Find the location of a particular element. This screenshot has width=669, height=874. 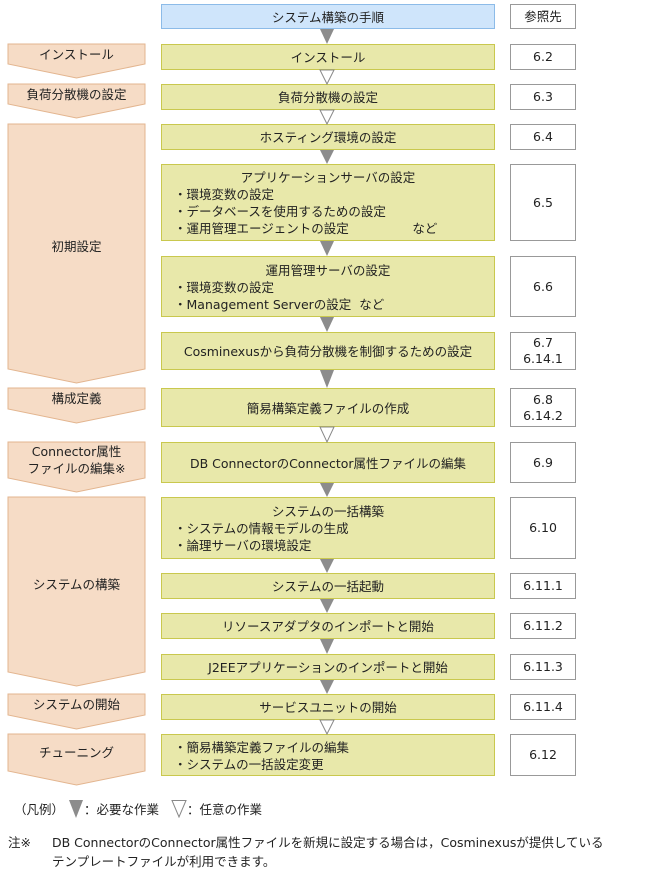

step-title: システムの一括構築 is located at coordinates (328, 511).